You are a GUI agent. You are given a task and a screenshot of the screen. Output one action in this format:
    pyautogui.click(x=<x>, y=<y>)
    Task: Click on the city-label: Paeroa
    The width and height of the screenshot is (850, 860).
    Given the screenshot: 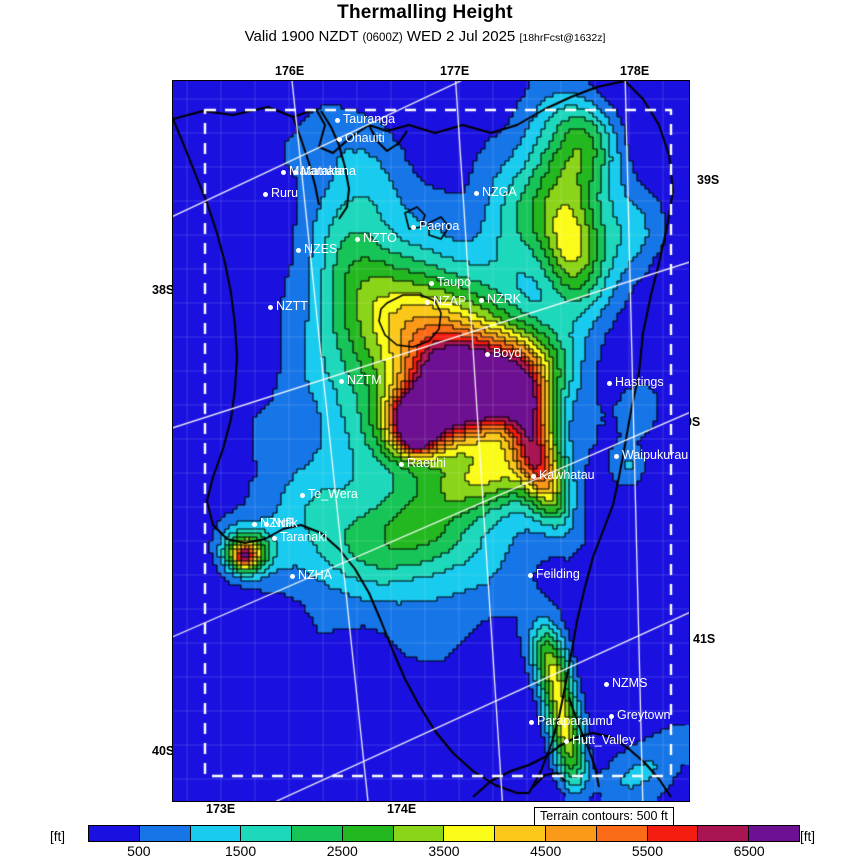 What is the action you would take?
    pyautogui.click(x=439, y=226)
    